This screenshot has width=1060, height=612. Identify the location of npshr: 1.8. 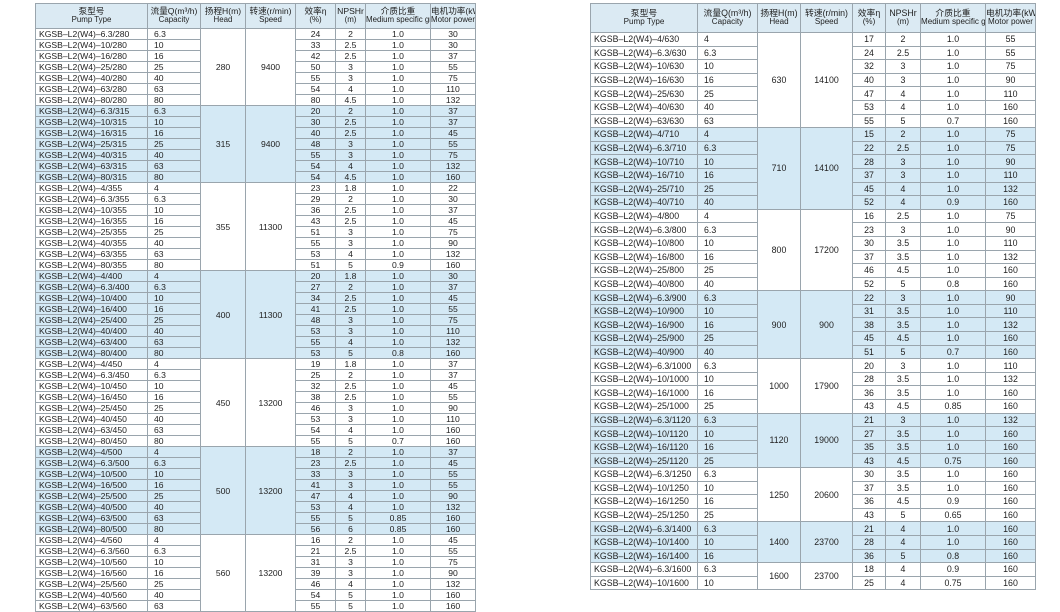
(350, 188).